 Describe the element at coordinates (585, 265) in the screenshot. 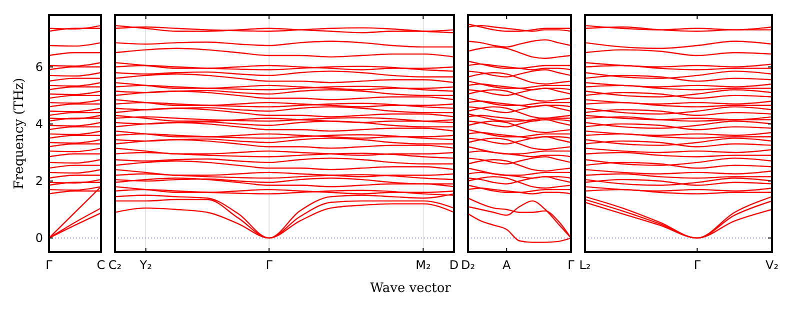

I see `x-tick-label: L₂` at that location.